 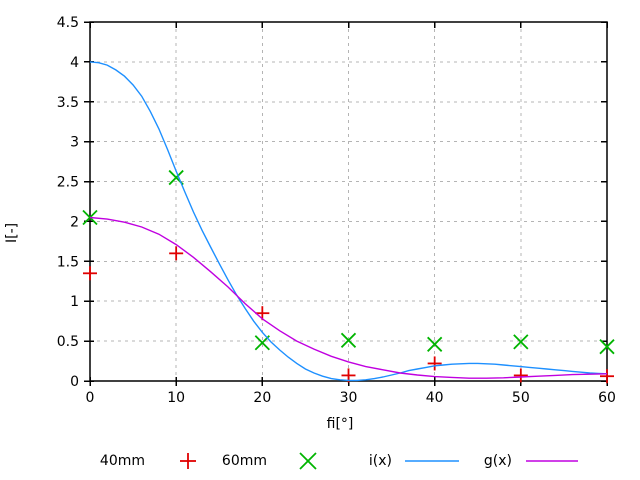 I want to click on x-tick-label: 10, so click(x=176, y=398).